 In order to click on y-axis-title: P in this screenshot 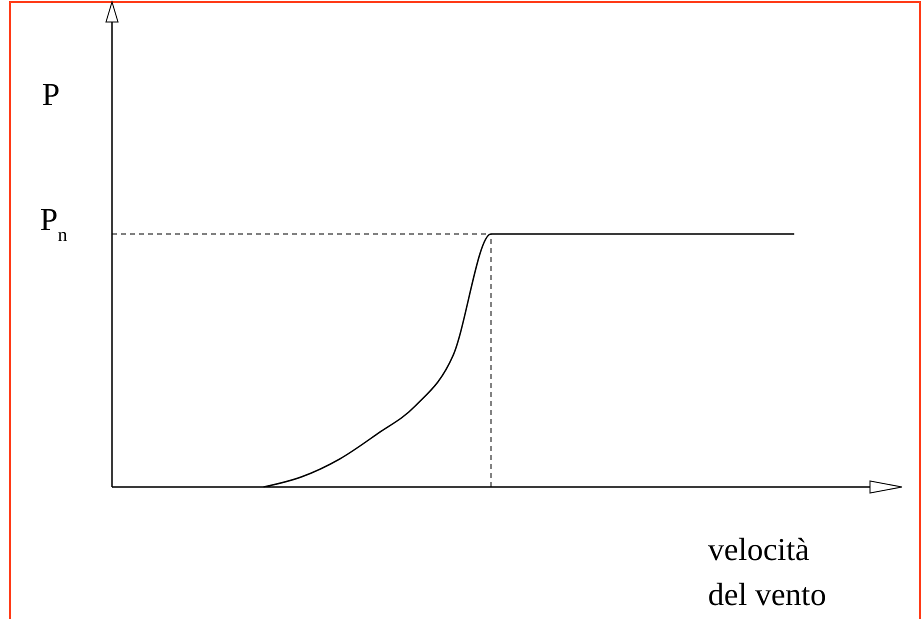, I will do `click(51, 94)`.